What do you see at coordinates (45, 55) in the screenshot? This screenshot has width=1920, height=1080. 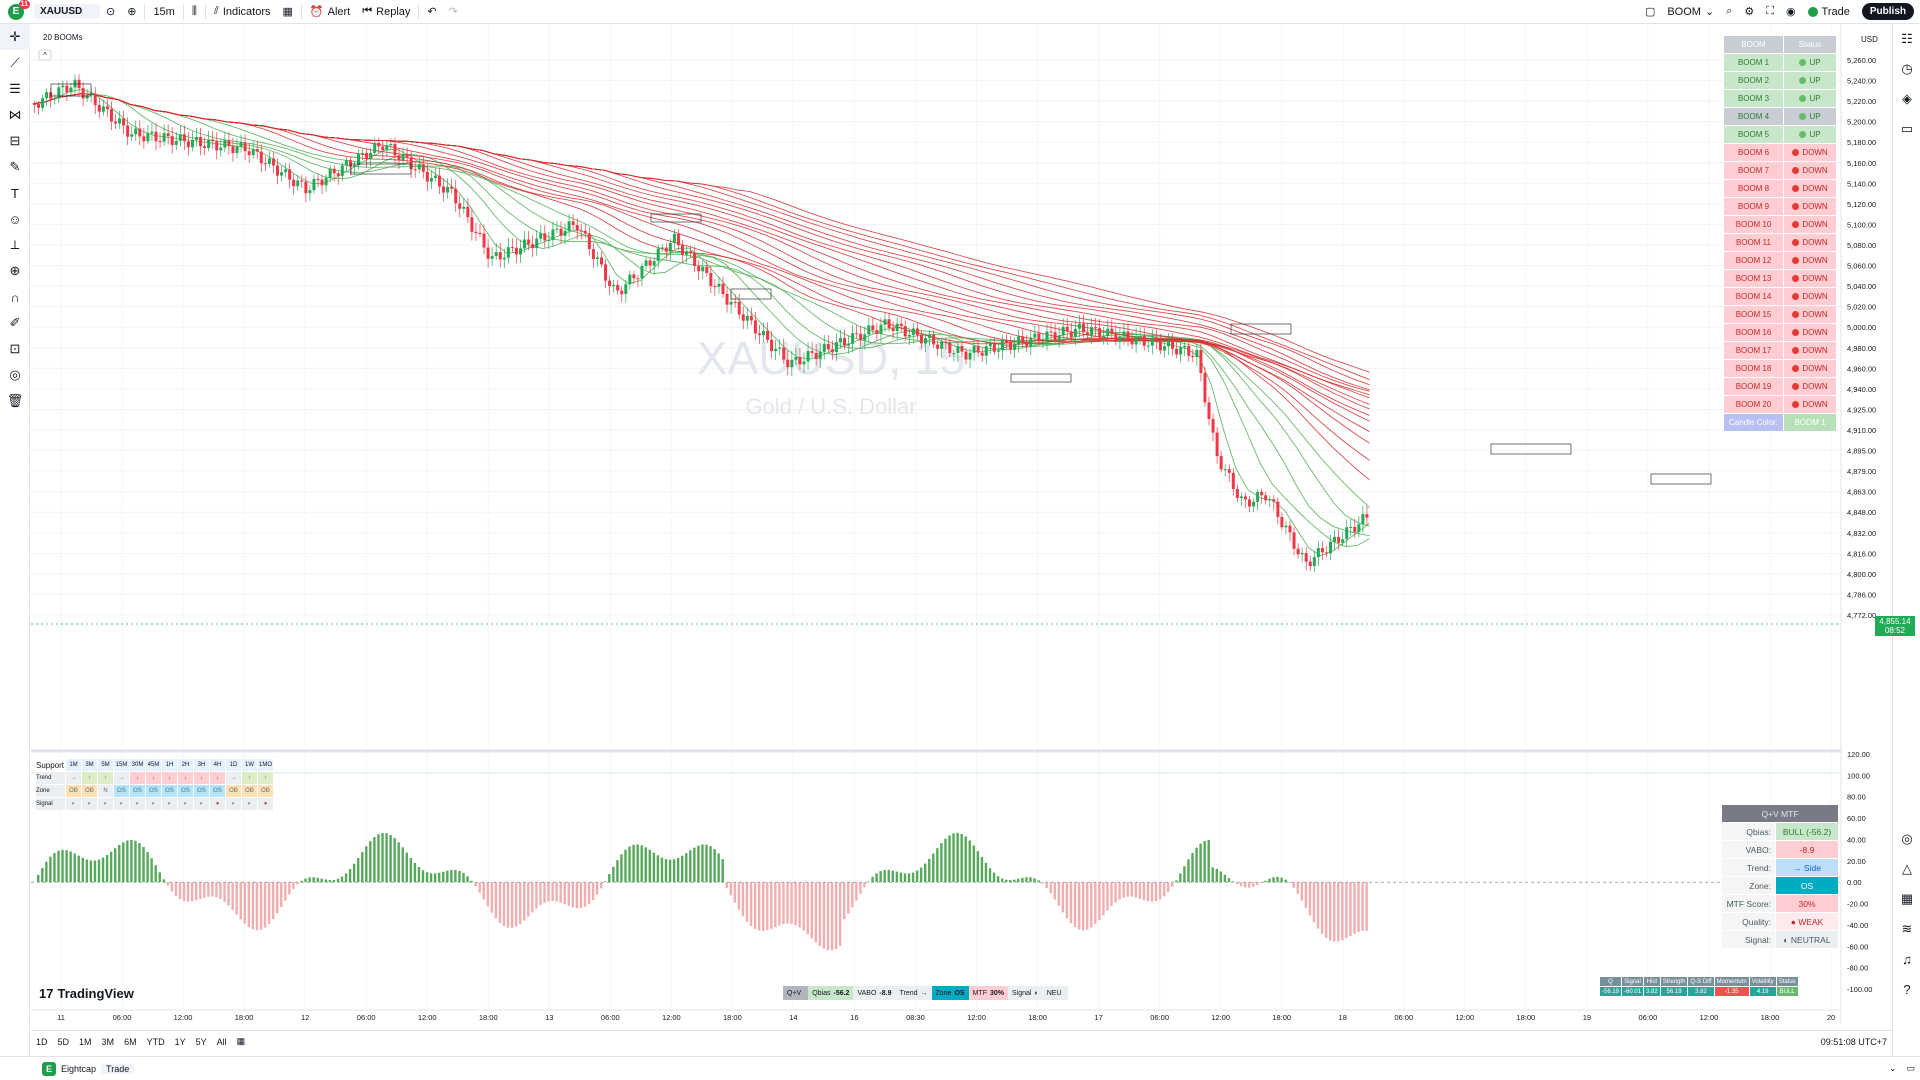 I see `collapse-legend-button` at bounding box center [45, 55].